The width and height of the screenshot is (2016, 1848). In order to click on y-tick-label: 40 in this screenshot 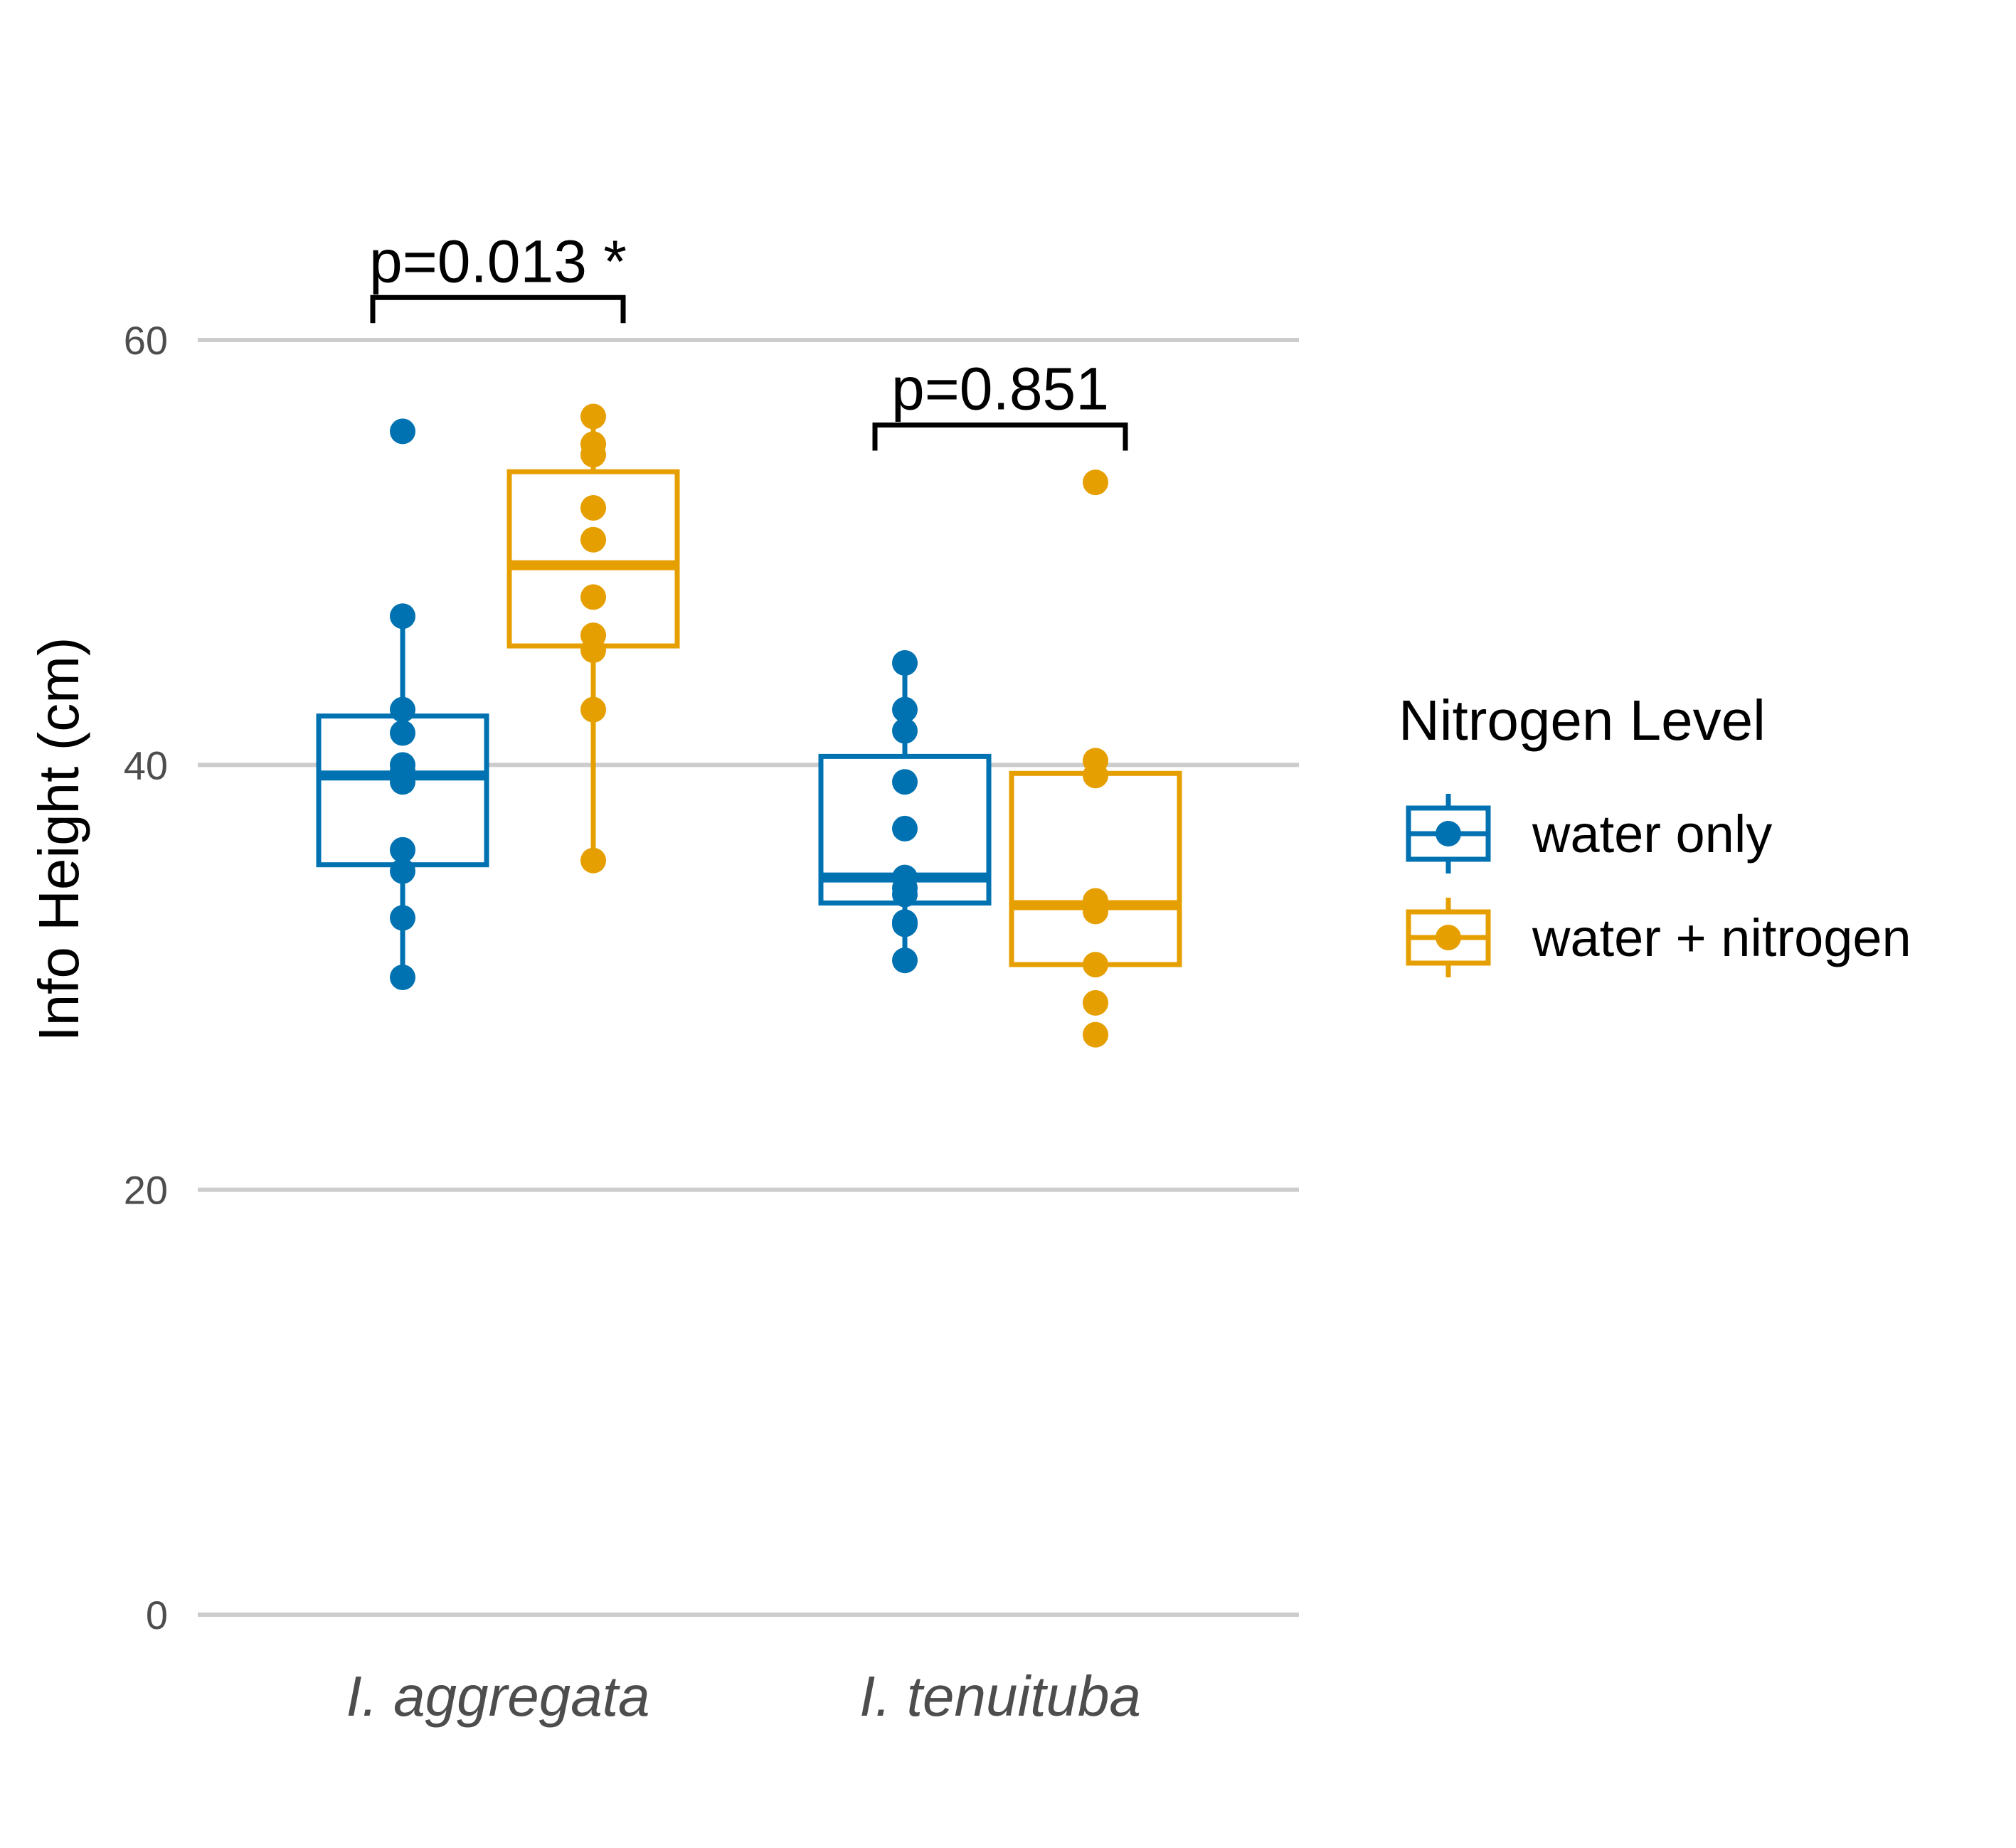, I will do `click(146, 765)`.